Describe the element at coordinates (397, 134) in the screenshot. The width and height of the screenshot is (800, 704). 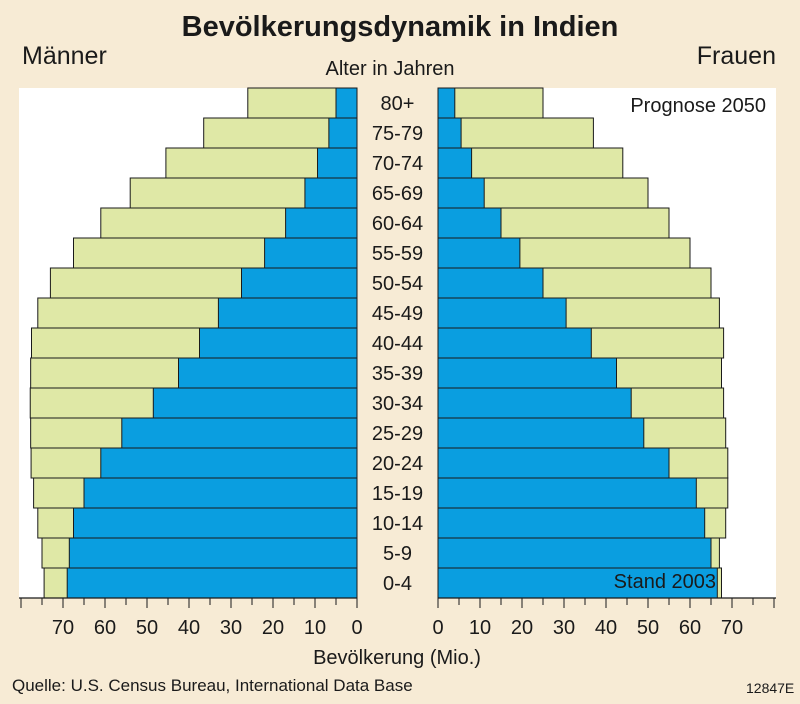
I see `age-group-label: 75-79` at that location.